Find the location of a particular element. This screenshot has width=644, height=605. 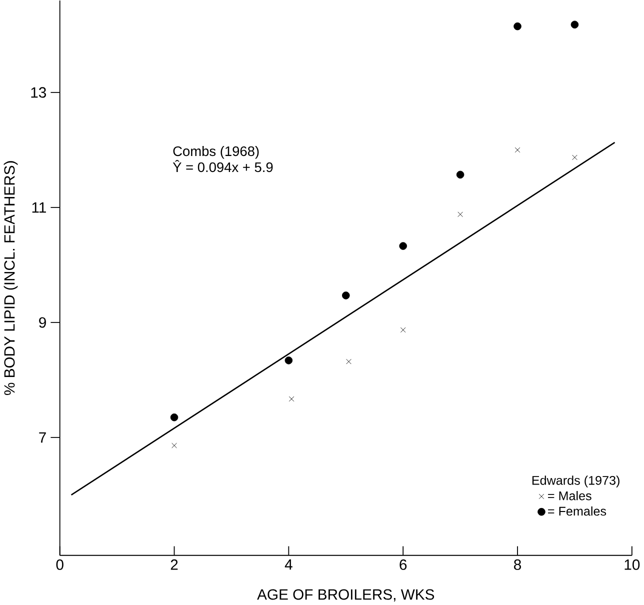

x-tick-label: 0 is located at coordinates (60, 564).